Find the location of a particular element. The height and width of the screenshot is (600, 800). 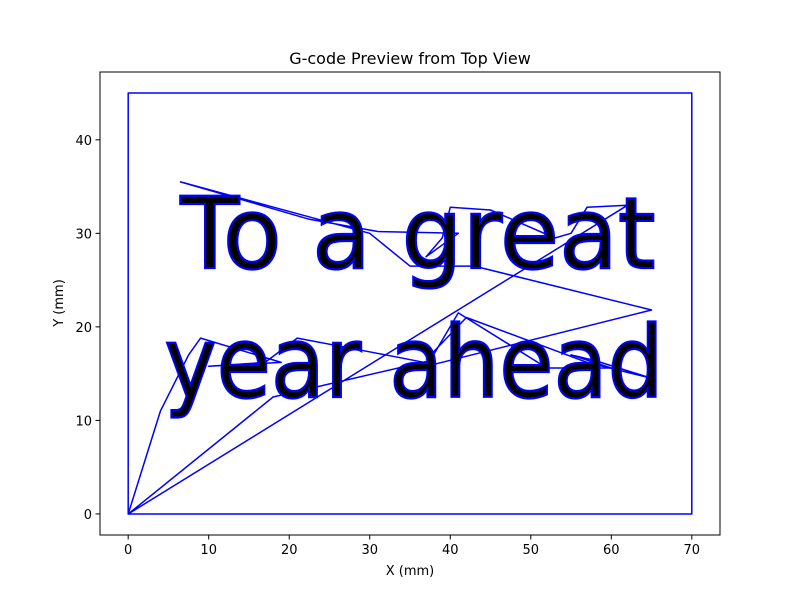

x-tick-label: 50 is located at coordinates (531, 550).